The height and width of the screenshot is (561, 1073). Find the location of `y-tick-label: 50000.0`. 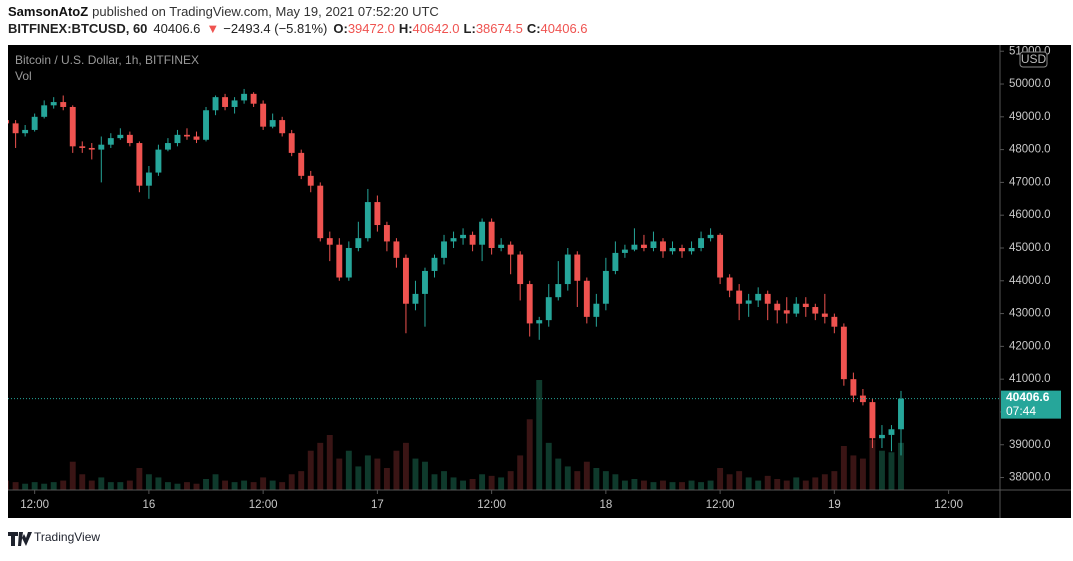

y-tick-label: 50000.0 is located at coordinates (1030, 84).